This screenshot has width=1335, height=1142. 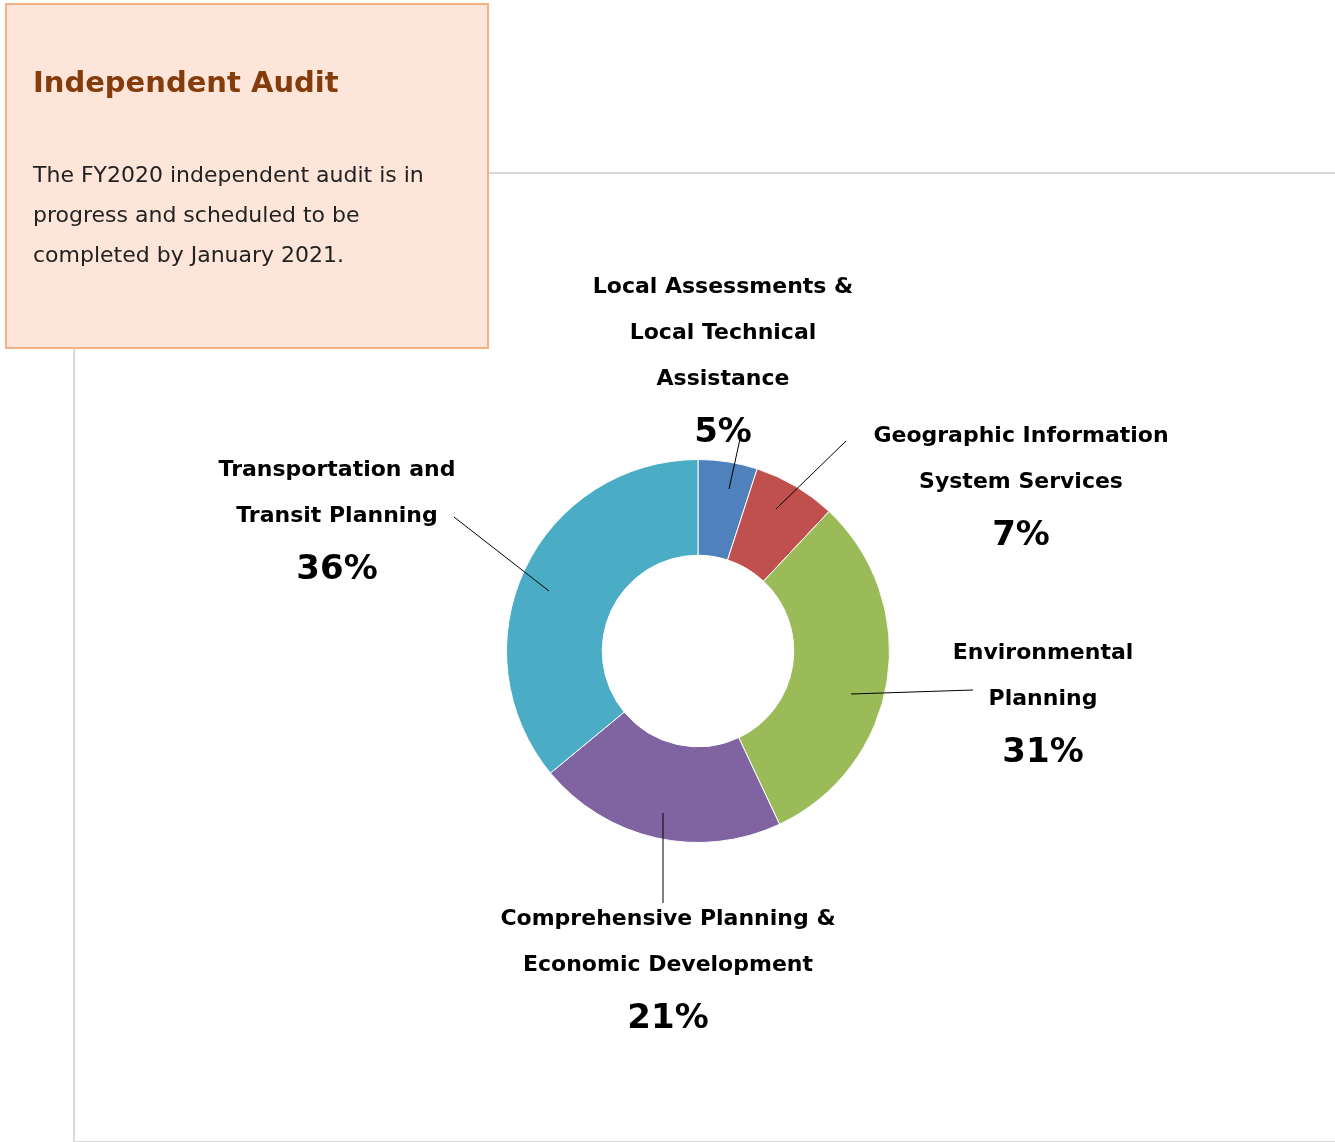 What do you see at coordinates (337, 491) in the screenshot?
I see `slice-label: Transportation and Transit Planning` at bounding box center [337, 491].